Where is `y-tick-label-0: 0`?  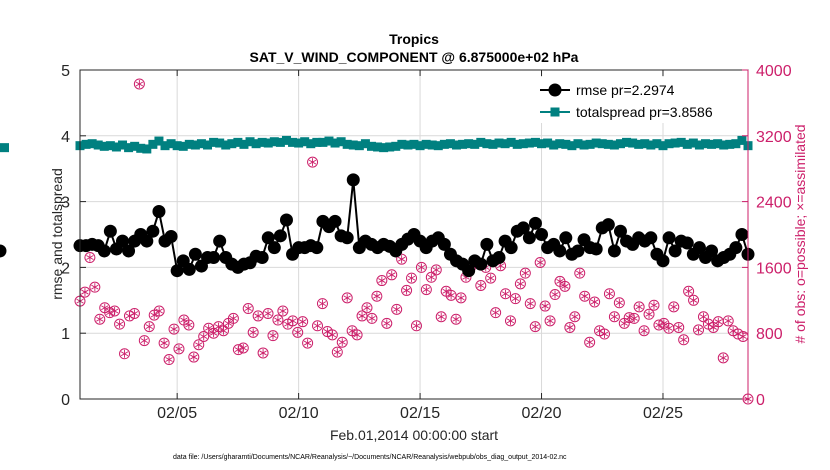 y-tick-label-0: 0 is located at coordinates (65, 400).